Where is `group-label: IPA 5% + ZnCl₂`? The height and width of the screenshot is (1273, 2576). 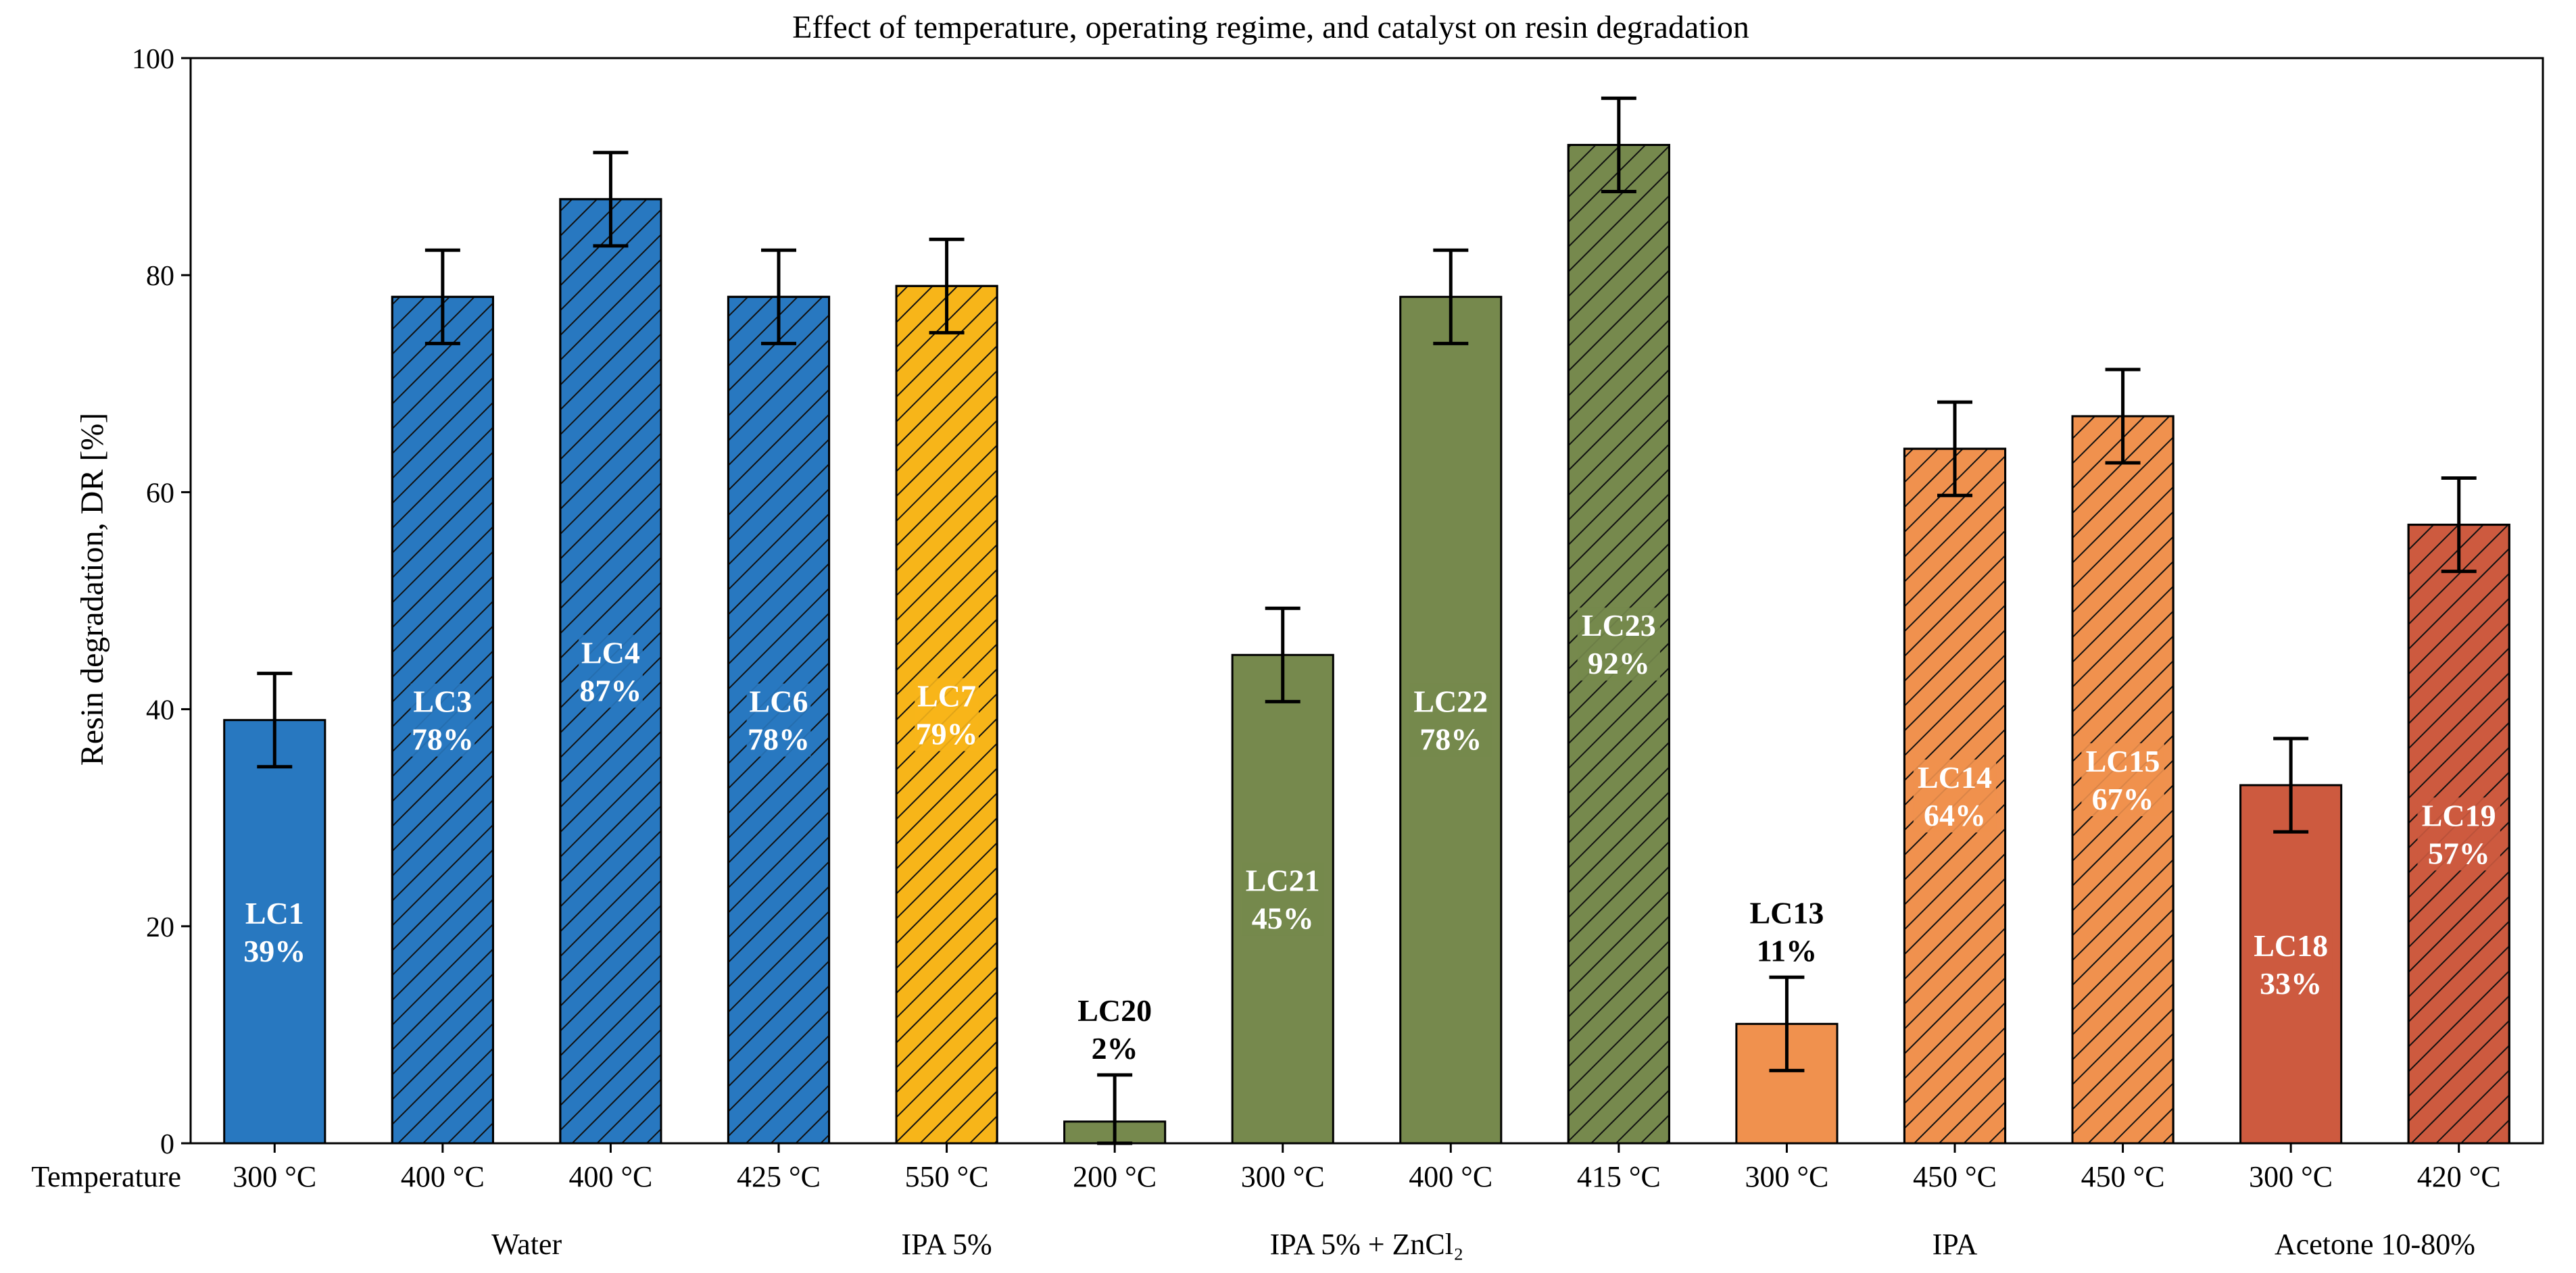 group-label: IPA 5% + ZnCl₂ is located at coordinates (1367, 1244).